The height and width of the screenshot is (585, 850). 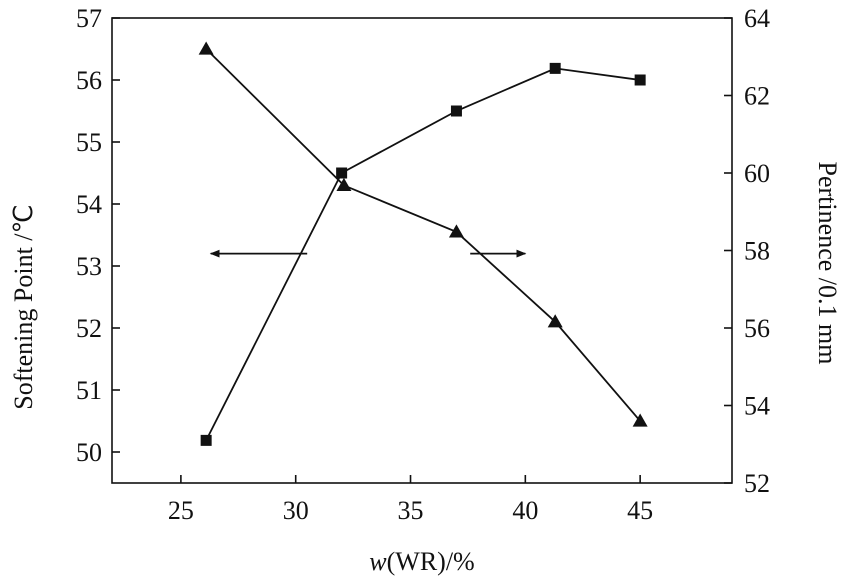 What do you see at coordinates (525, 510) in the screenshot?
I see `x-tick-label: 40` at bounding box center [525, 510].